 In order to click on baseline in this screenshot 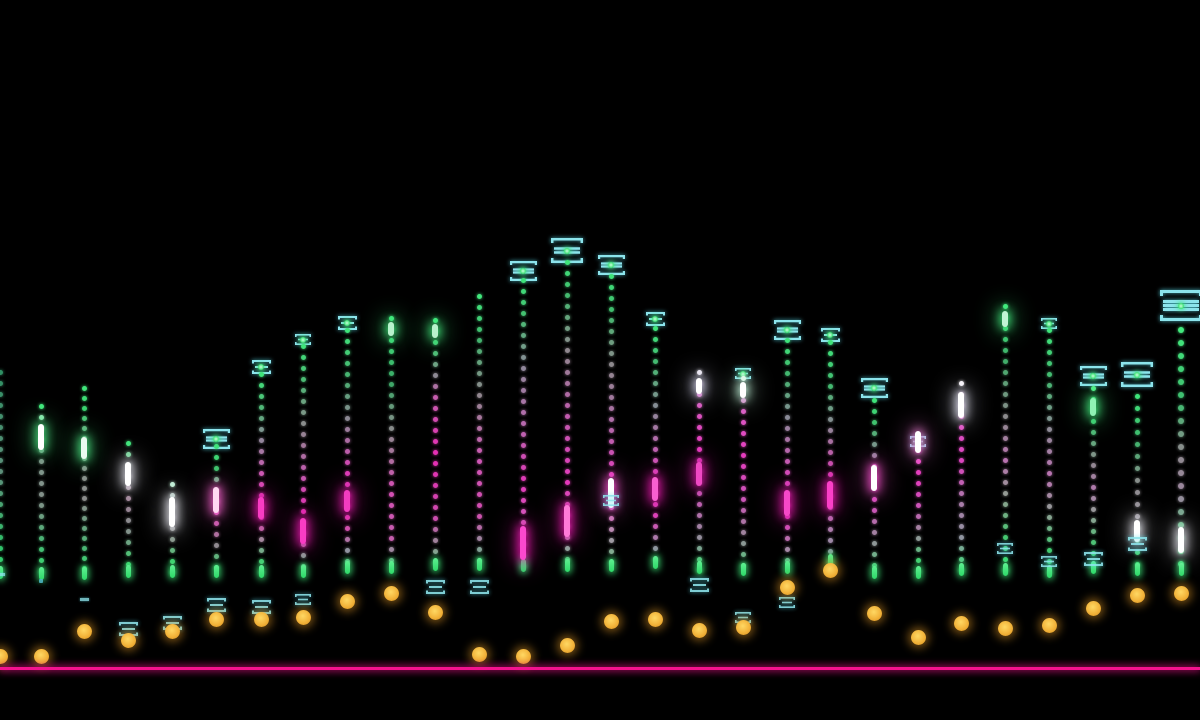, I will do `click(600, 668)`.